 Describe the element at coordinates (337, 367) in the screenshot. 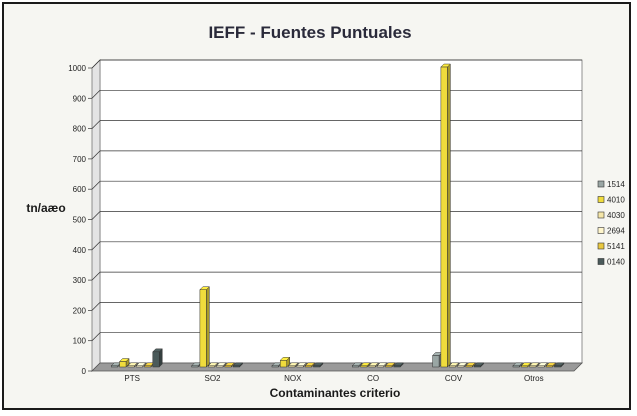

I see `plot-floor` at that location.